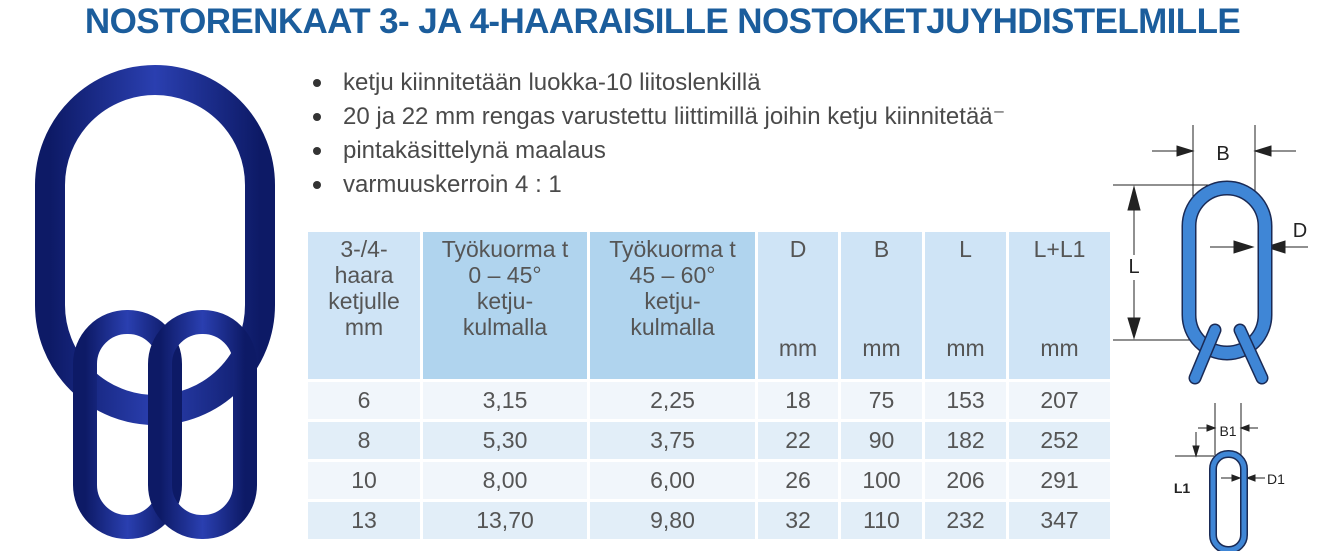  What do you see at coordinates (1276, 479) in the screenshot?
I see `label-d1: D1` at bounding box center [1276, 479].